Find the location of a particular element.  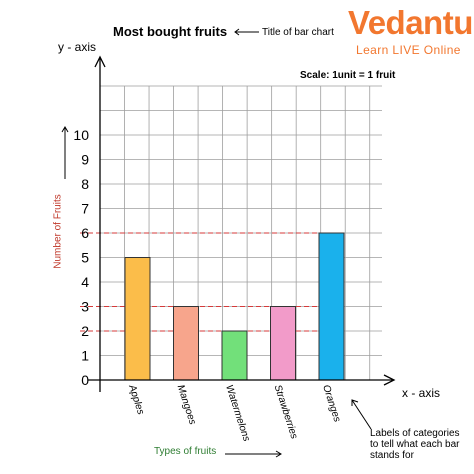

y-tick-label: 9 is located at coordinates (85, 160).